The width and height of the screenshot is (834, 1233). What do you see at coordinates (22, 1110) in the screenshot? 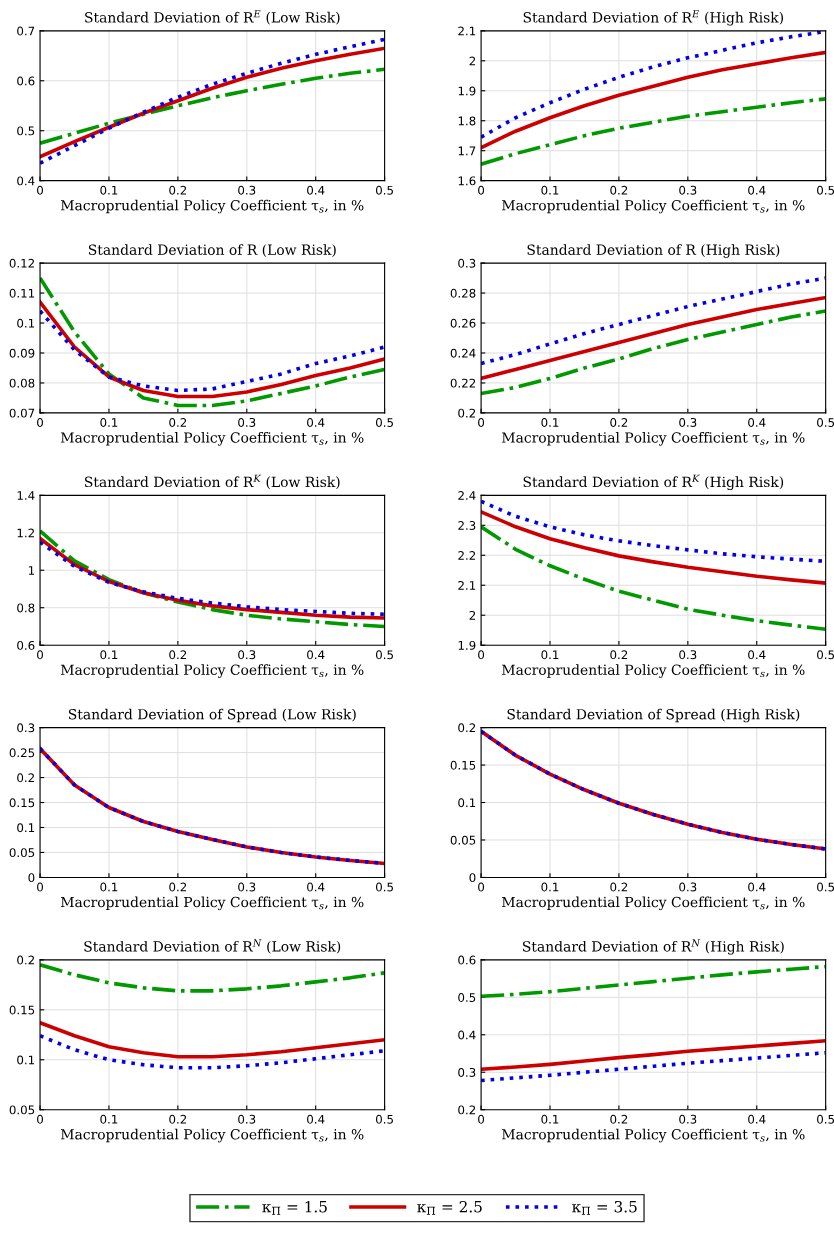
I see `y-tick-label: 0.05` at bounding box center [22, 1110].